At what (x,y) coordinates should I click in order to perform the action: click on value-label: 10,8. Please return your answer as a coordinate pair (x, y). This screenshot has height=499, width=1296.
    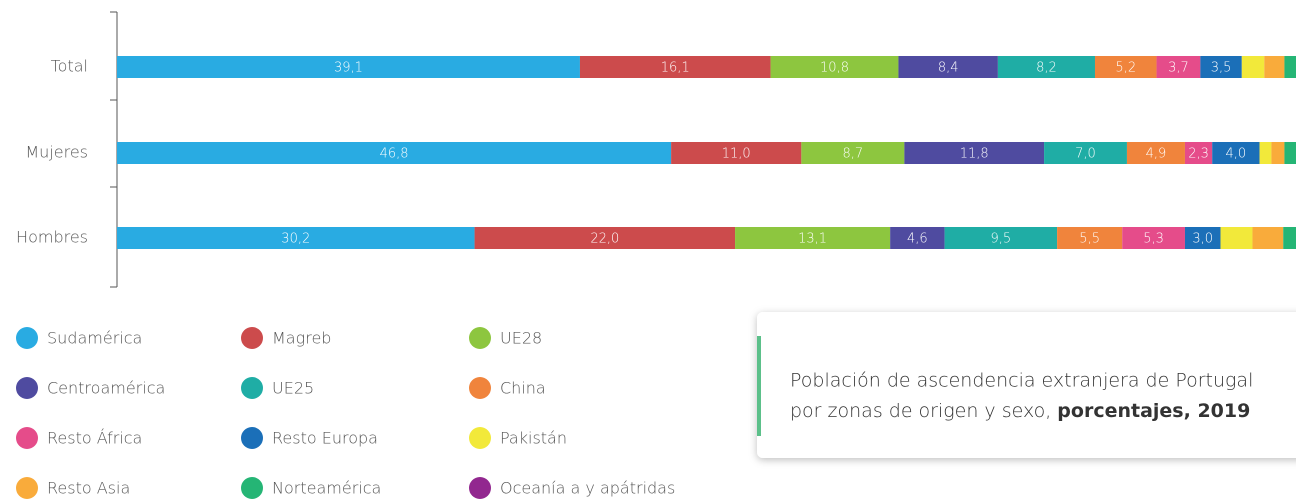
    Looking at the image, I should click on (834, 68).